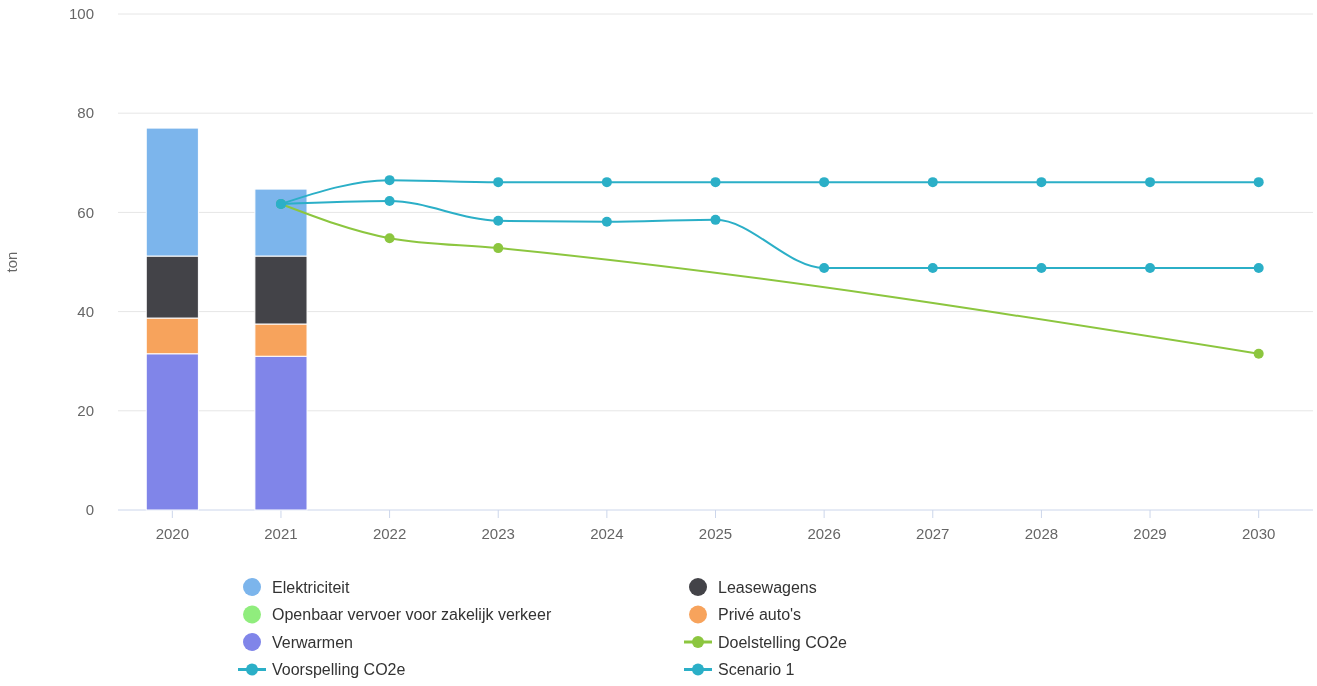  I want to click on x-tick-label: 2023, so click(498, 533).